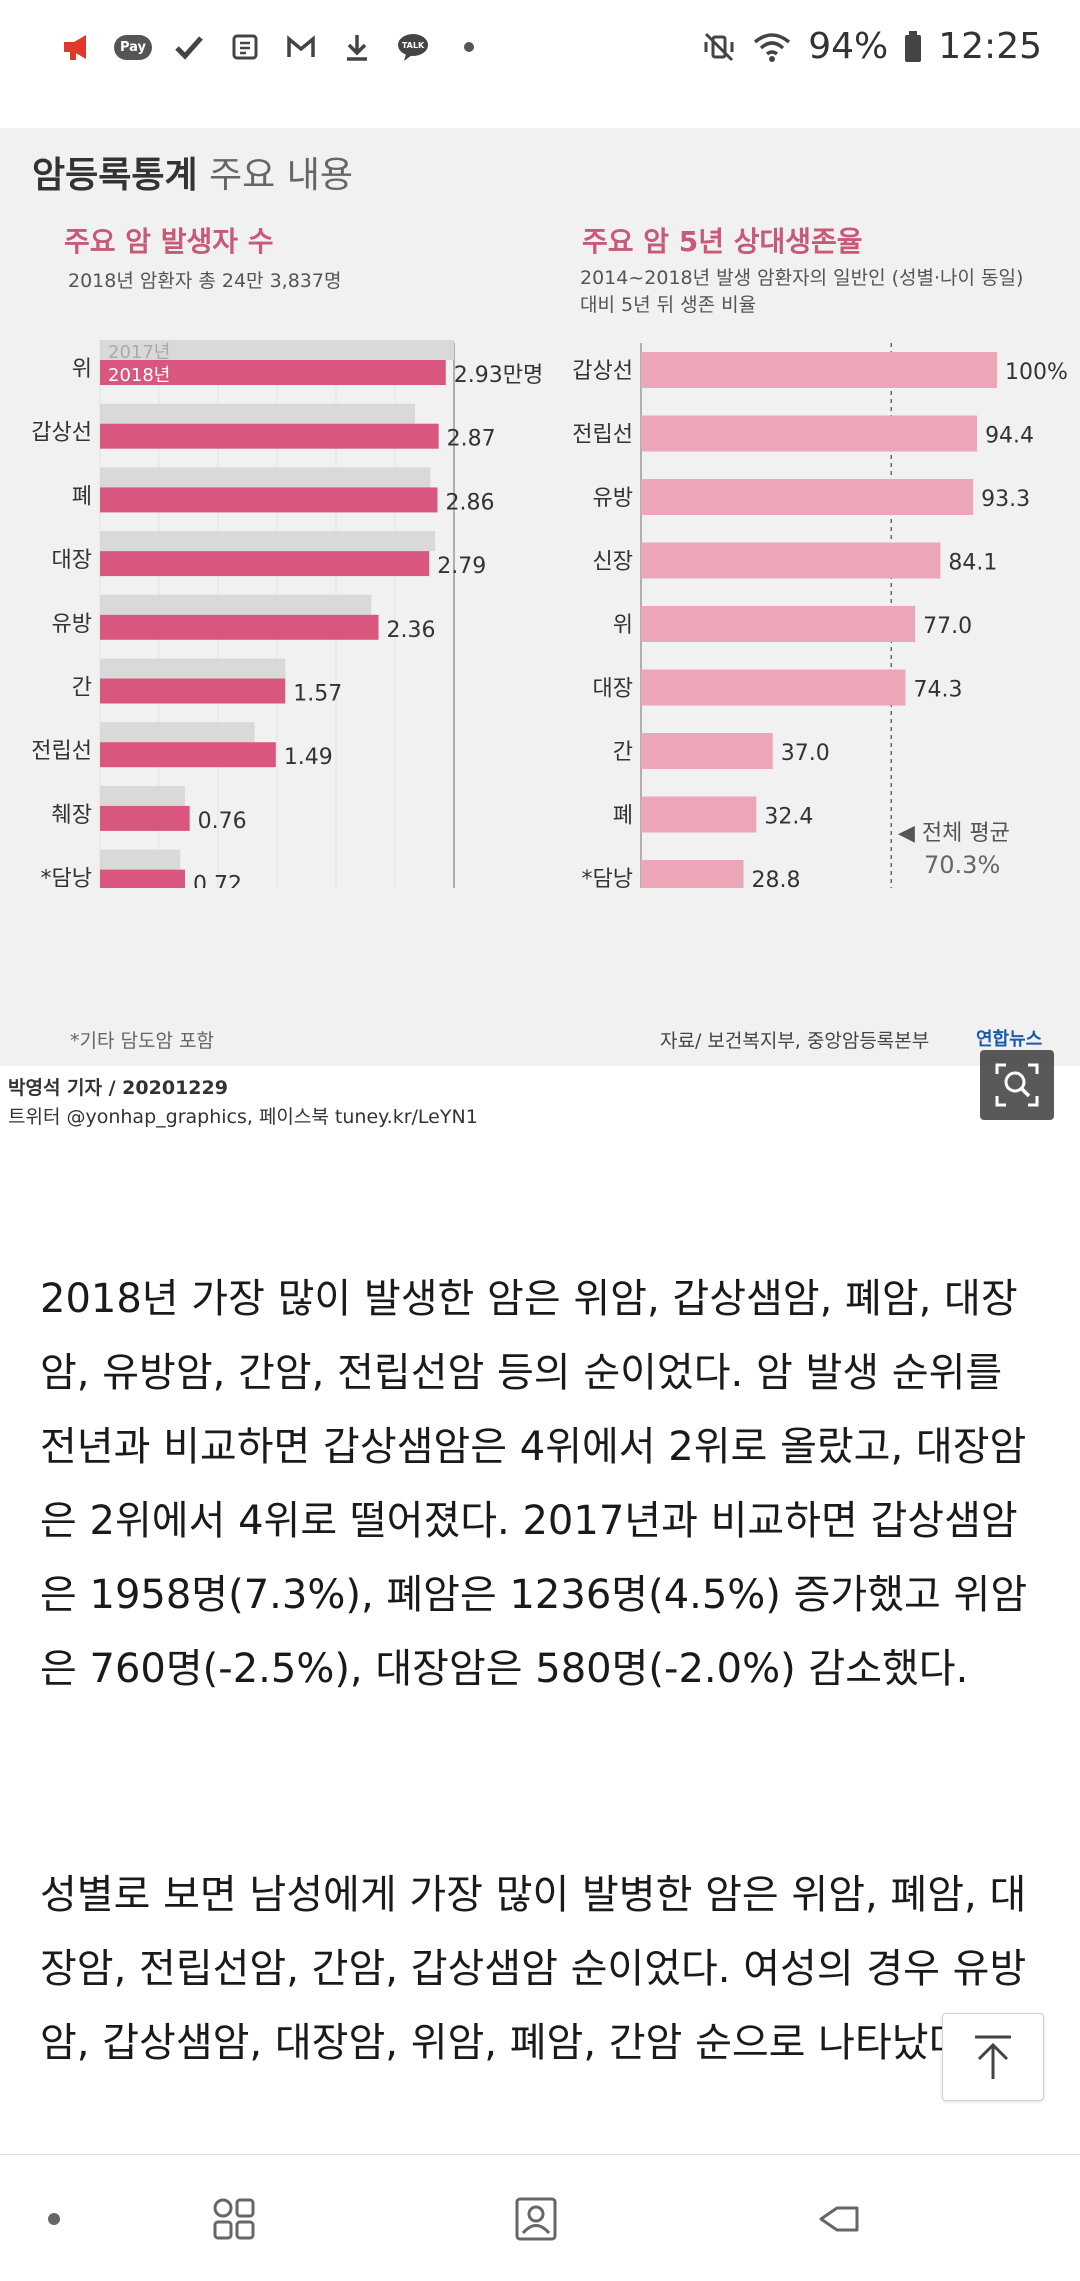 This screenshot has height=2281, width=1080. What do you see at coordinates (222, 821) in the screenshot?
I see `value-label: 0.76` at bounding box center [222, 821].